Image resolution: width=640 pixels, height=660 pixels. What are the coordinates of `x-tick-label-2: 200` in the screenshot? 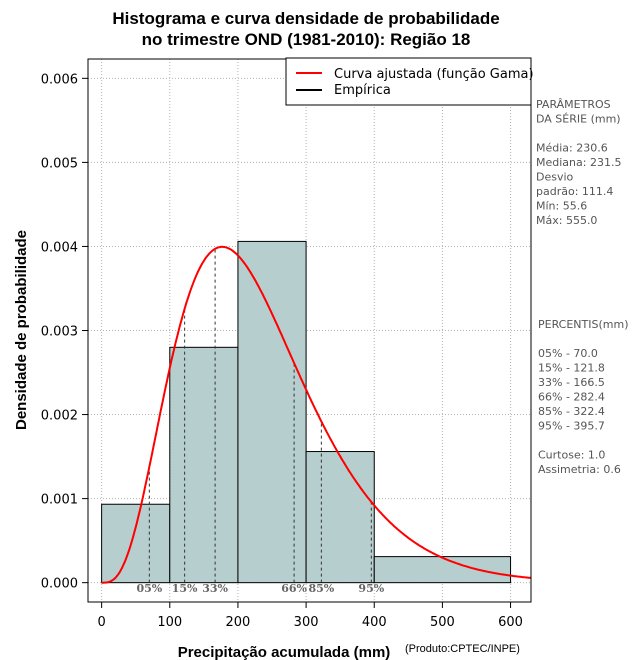 It's located at (238, 622).